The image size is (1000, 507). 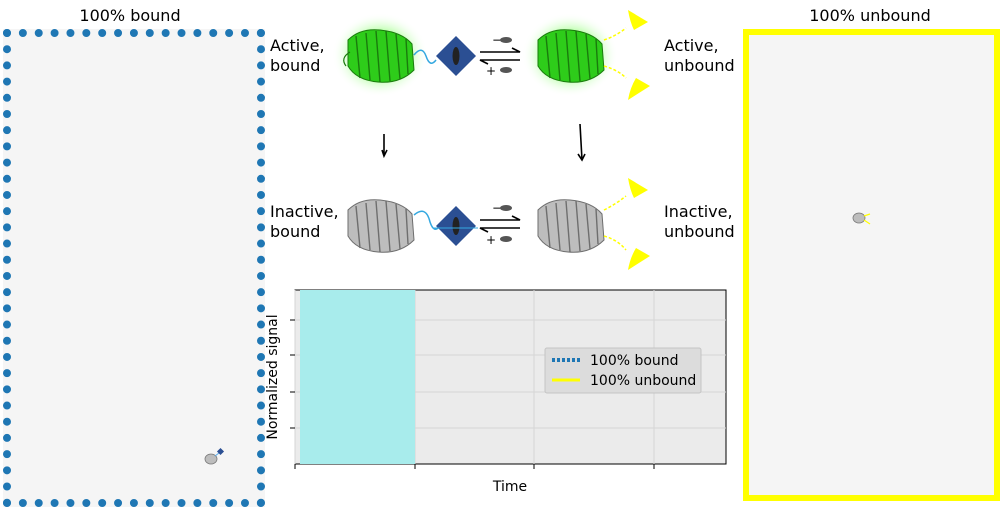 I want to click on legend: 100% bound 100% unbound, so click(x=623, y=370).